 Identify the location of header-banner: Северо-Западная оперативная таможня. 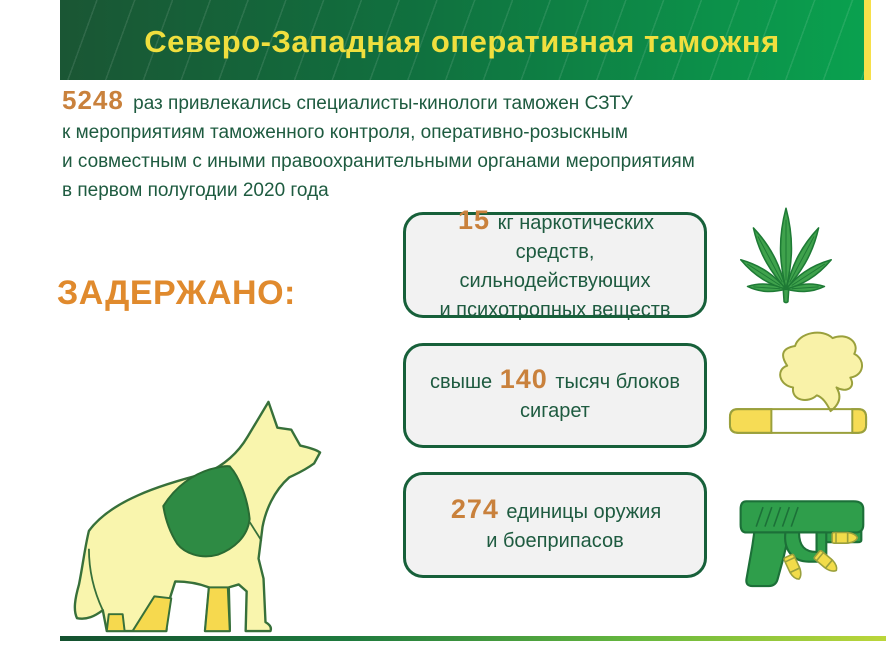
(462, 40).